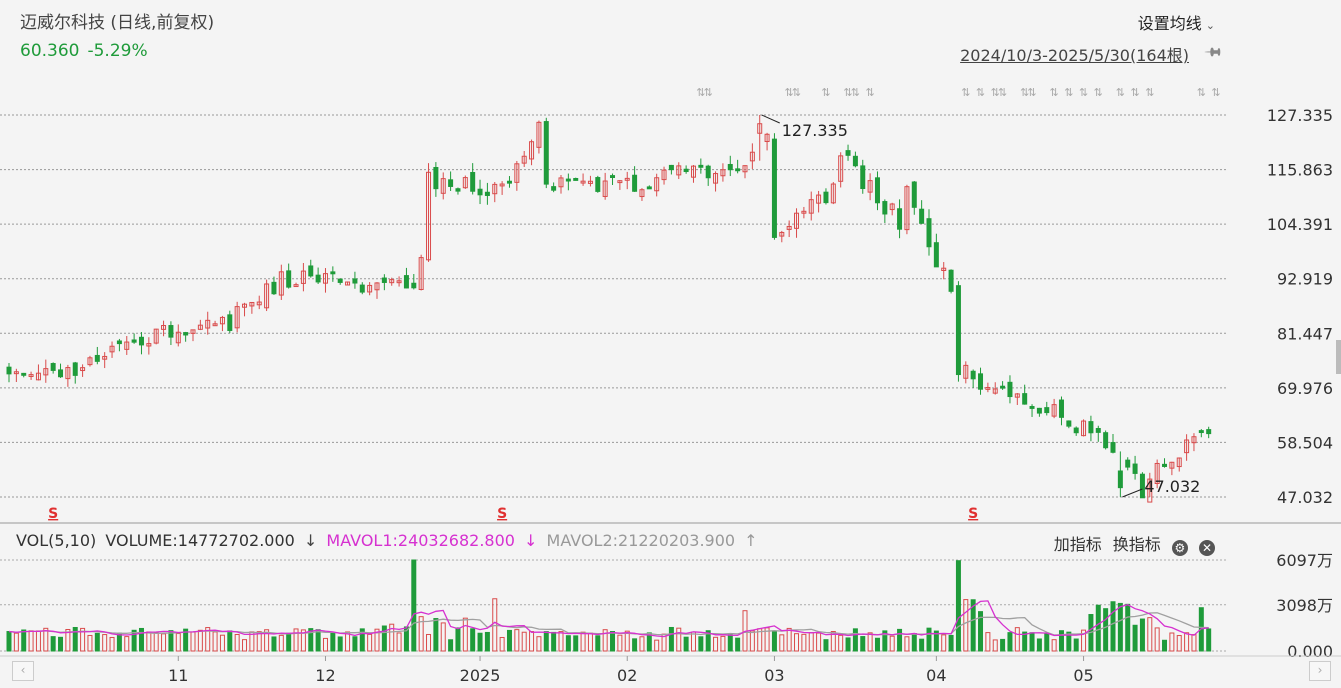 This screenshot has height=688, width=1341. What do you see at coordinates (1132, 493) in the screenshot?
I see `low-arrow` at bounding box center [1132, 493].